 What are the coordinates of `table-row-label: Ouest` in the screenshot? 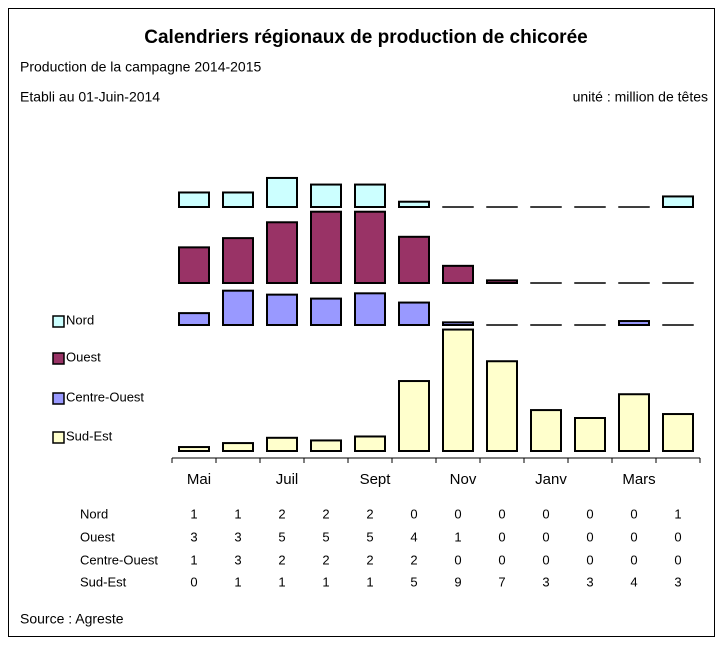 It's located at (97, 536).